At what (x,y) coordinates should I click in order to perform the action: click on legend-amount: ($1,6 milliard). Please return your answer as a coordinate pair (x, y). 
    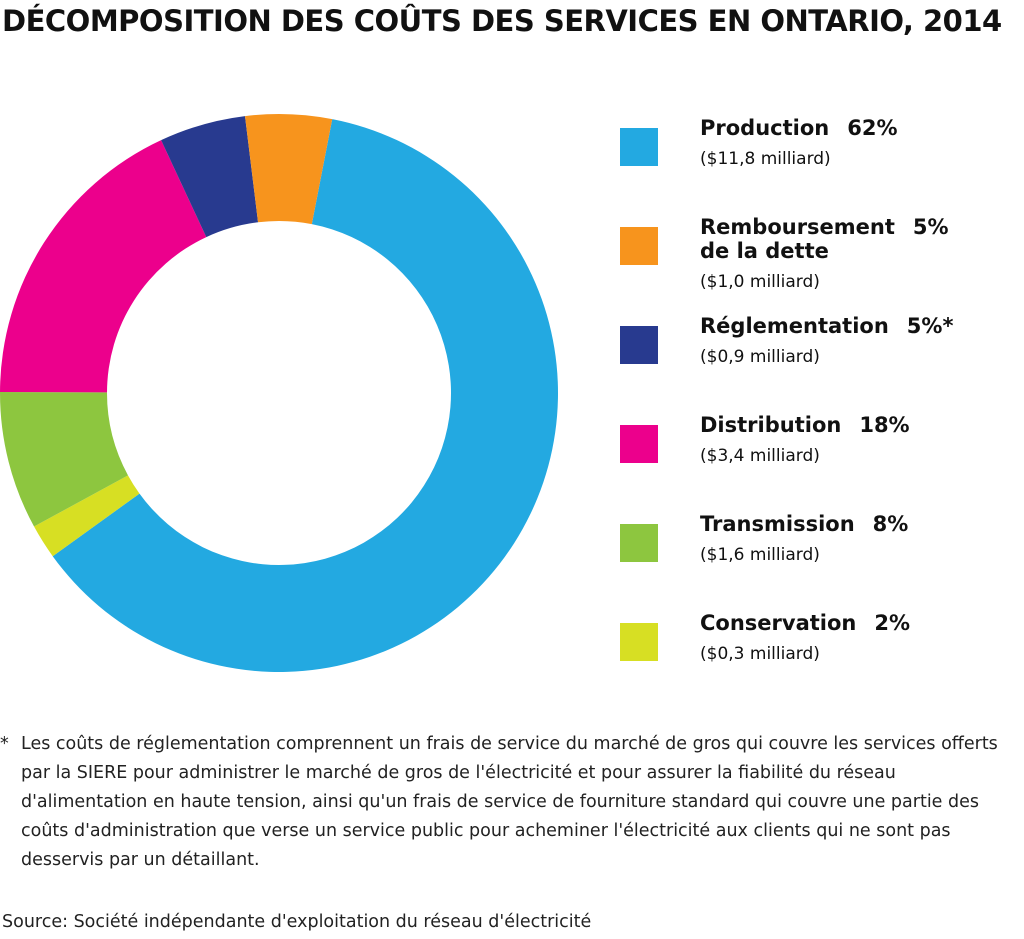
    Looking at the image, I should click on (760, 555).